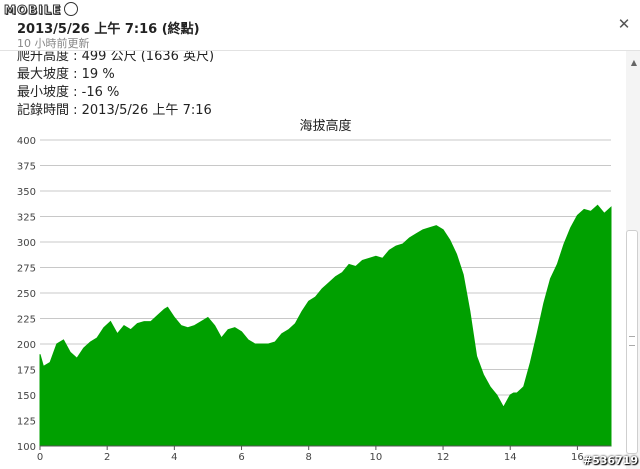 The height and width of the screenshot is (469, 640). I want to click on y-tick-label: 375, so click(26, 167).